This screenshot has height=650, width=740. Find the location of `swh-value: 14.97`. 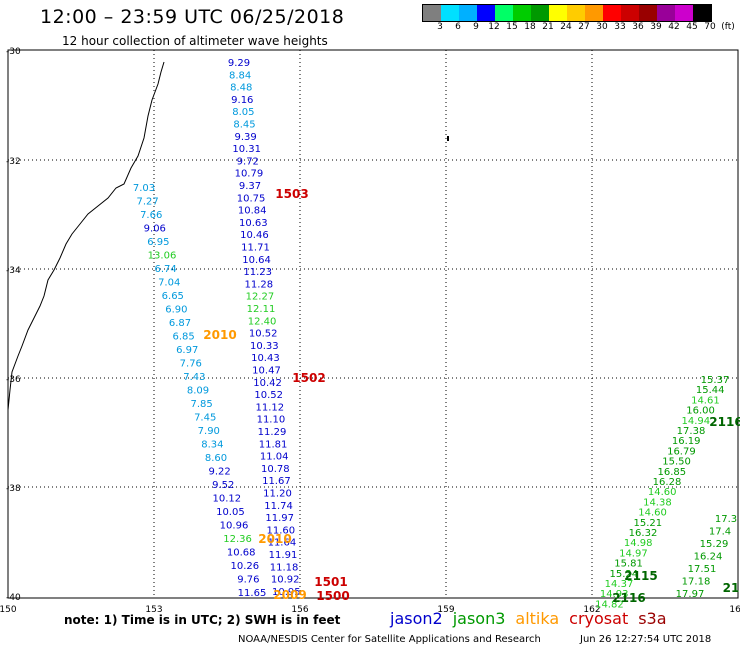

swh-value: 14.97 is located at coordinates (633, 553).